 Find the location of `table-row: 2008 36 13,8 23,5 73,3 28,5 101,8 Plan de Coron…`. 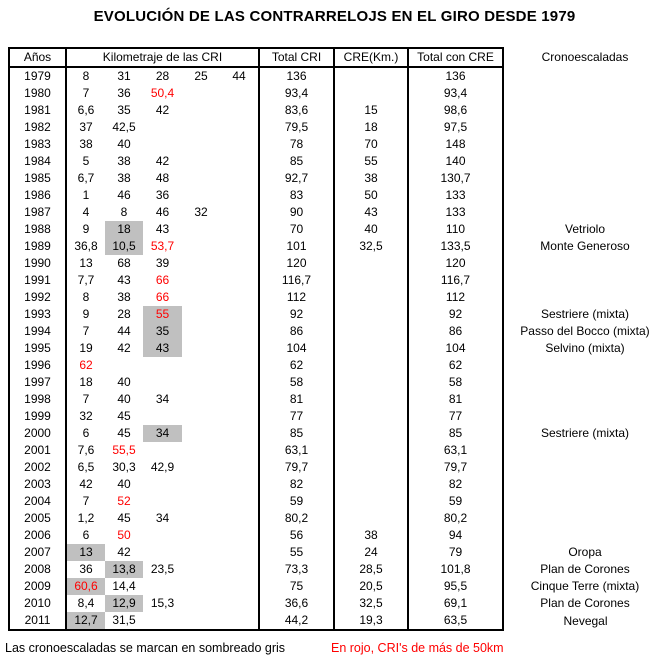

table-row: 2008 36 13,8 23,5 73,3 28,5 101,8 Plan de Coron… is located at coordinates (337, 569).